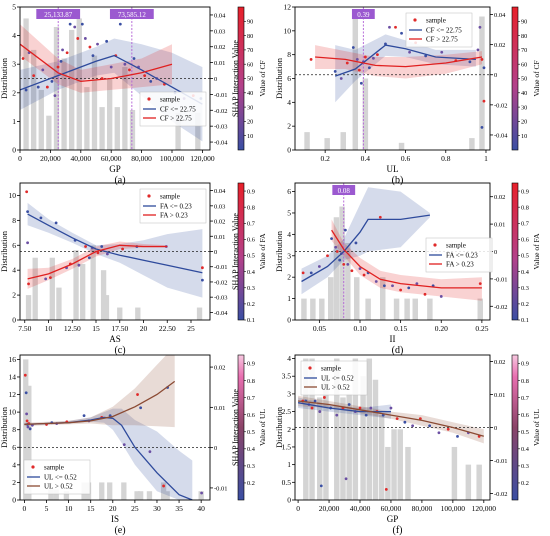 Image resolution: width=550 pixels, height=536 pixels. What do you see at coordinates (524, 22) in the screenshot?
I see `colorbar-tick-label: 90` at bounding box center [524, 22].